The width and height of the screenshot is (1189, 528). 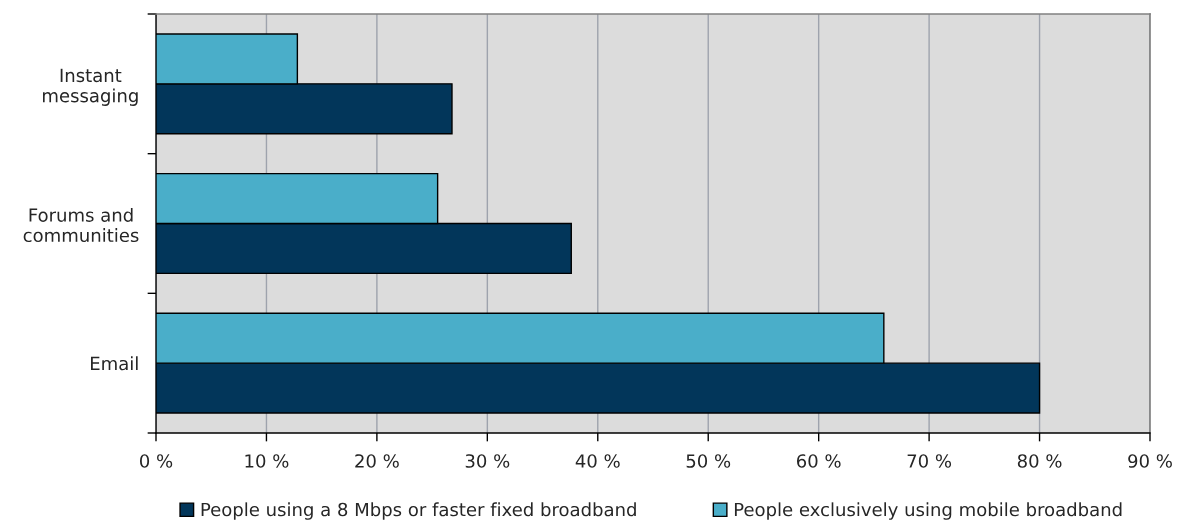 What do you see at coordinates (1039, 461) in the screenshot?
I see `x-tick-label: 80 %` at bounding box center [1039, 461].